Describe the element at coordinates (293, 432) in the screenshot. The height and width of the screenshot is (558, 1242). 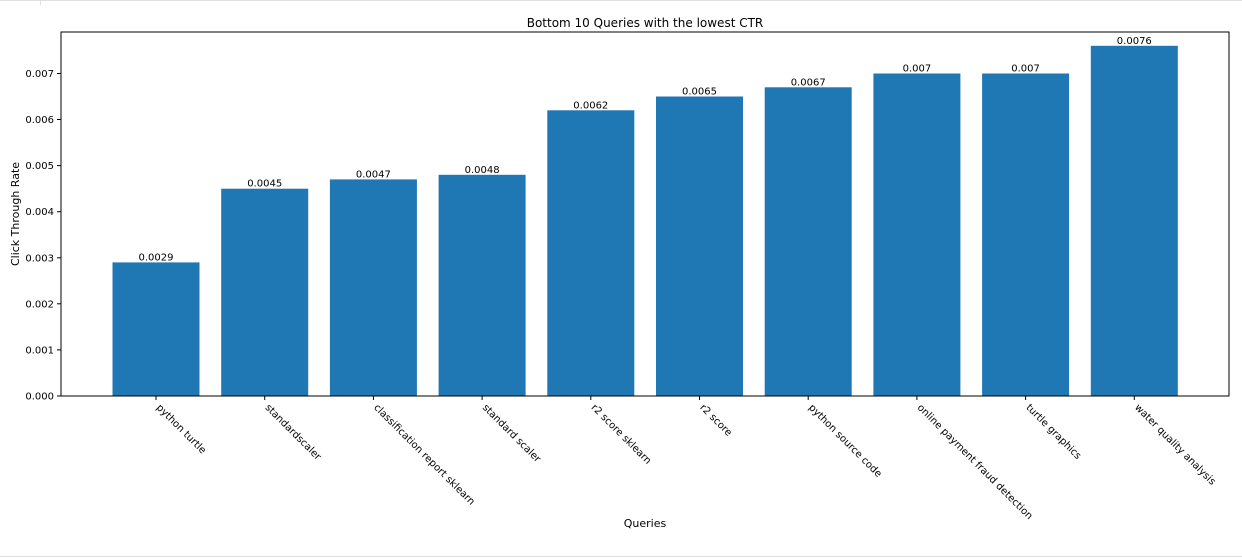
I see `x-tick-label-2: standardscaler` at that location.